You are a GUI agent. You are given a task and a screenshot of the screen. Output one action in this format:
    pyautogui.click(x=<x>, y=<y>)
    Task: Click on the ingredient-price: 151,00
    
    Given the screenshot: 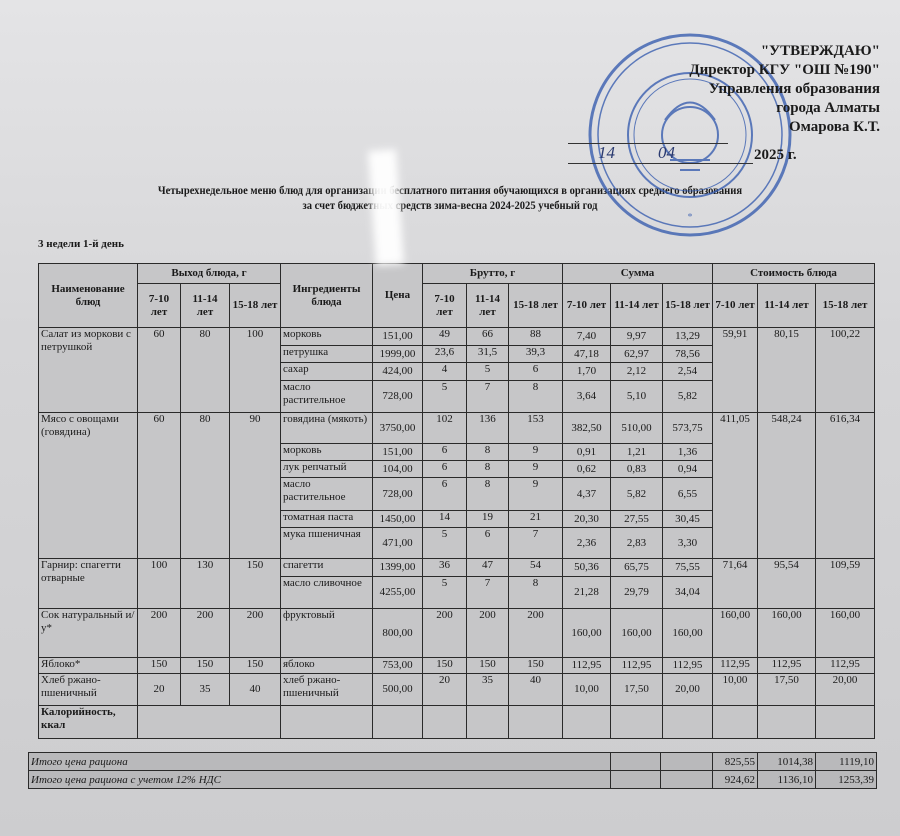 What is the action you would take?
    pyautogui.click(x=397, y=452)
    